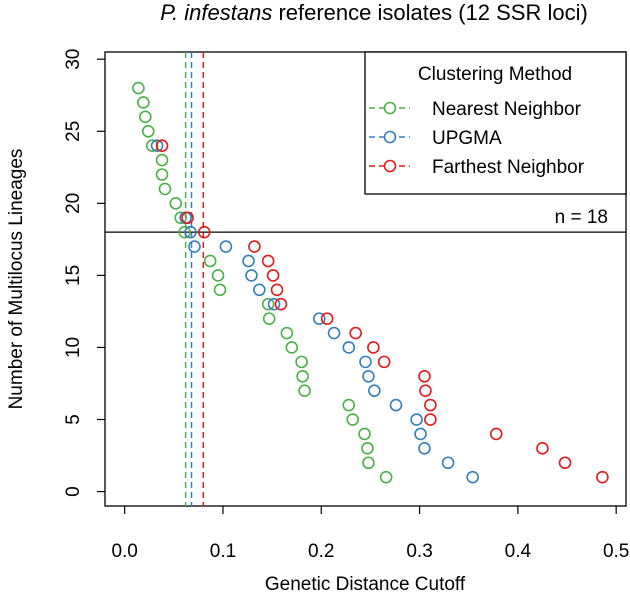  I want to click on threshold-label: n = 18, so click(581, 217).